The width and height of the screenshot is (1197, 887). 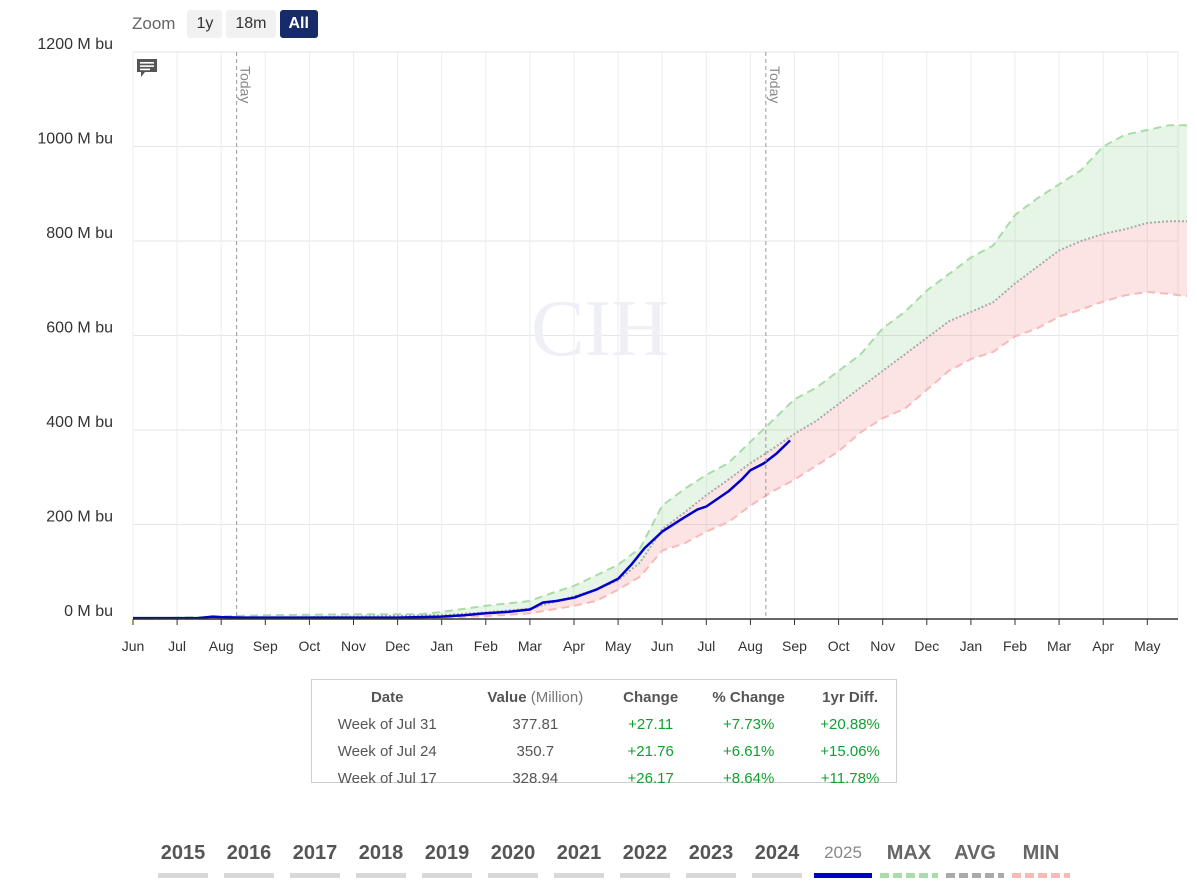 I want to click on legend-label: 2019, so click(x=447, y=853).